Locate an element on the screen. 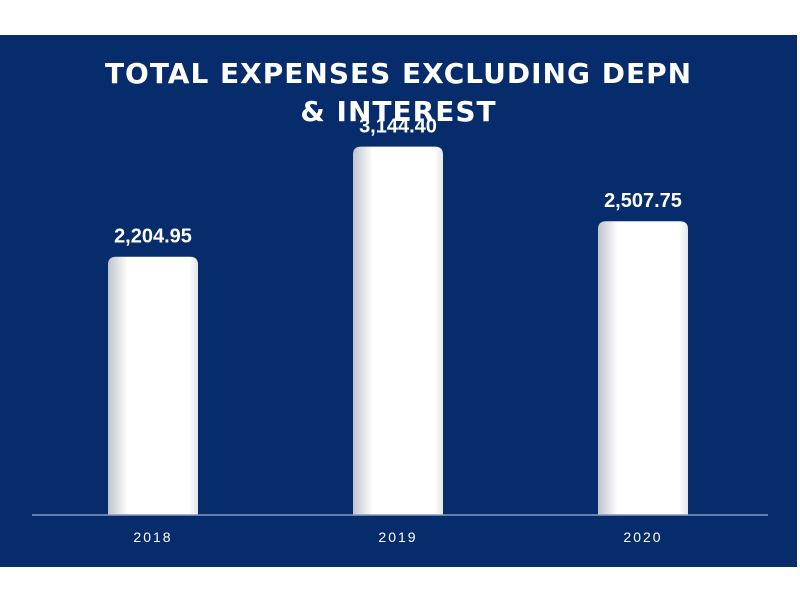 Image resolution: width=800 pixels, height=600 pixels. x-tick-label-2020: 2020 is located at coordinates (642, 537).